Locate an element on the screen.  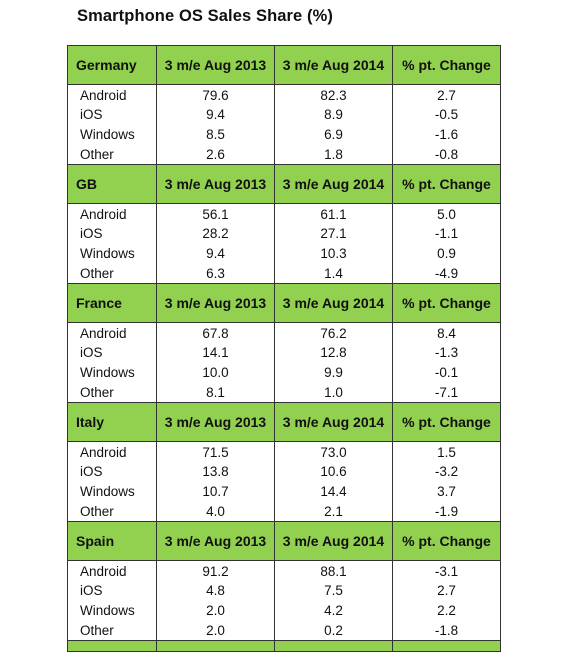
value-cell: 0.2 is located at coordinates (333, 630).